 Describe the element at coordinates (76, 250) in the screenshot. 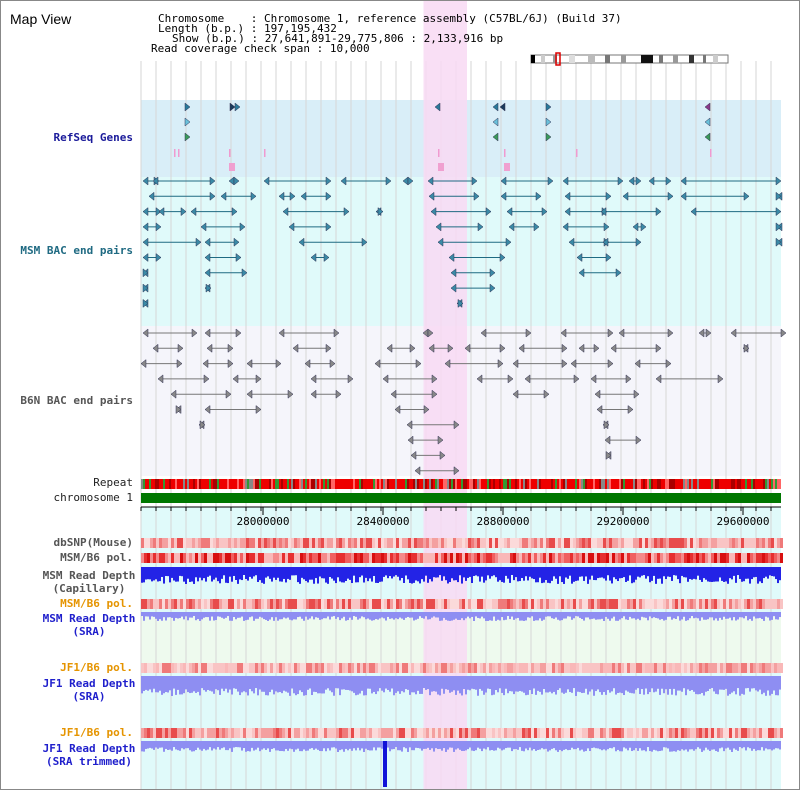

I see `msm-bac-label: MSM BAC end pairs` at that location.